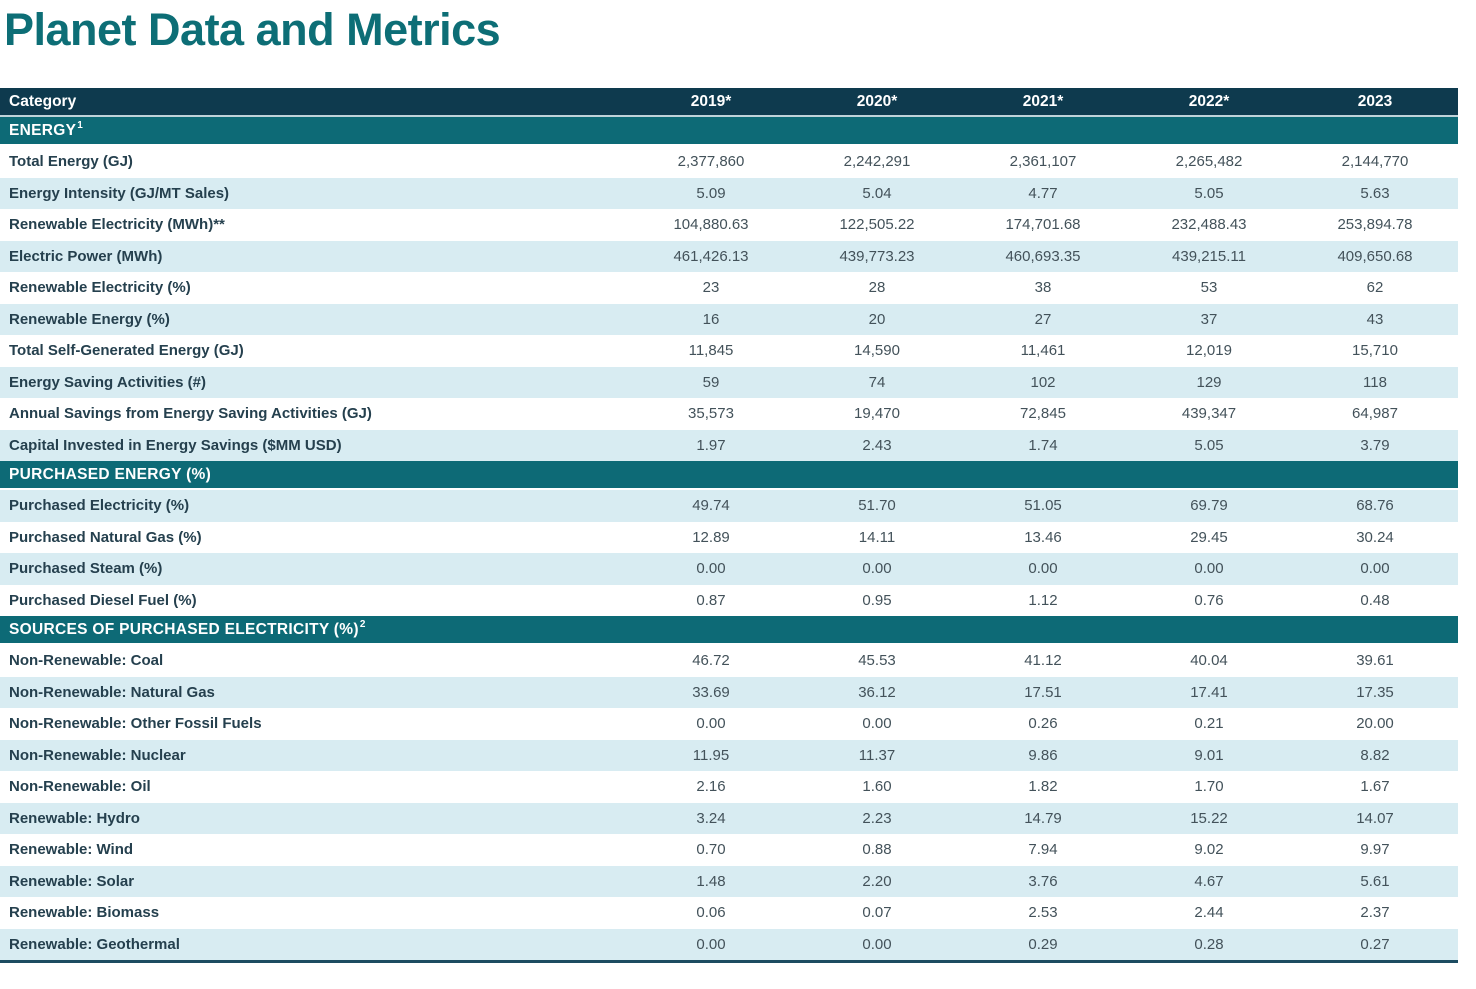  I want to click on cell-value: 19,470, so click(877, 414).